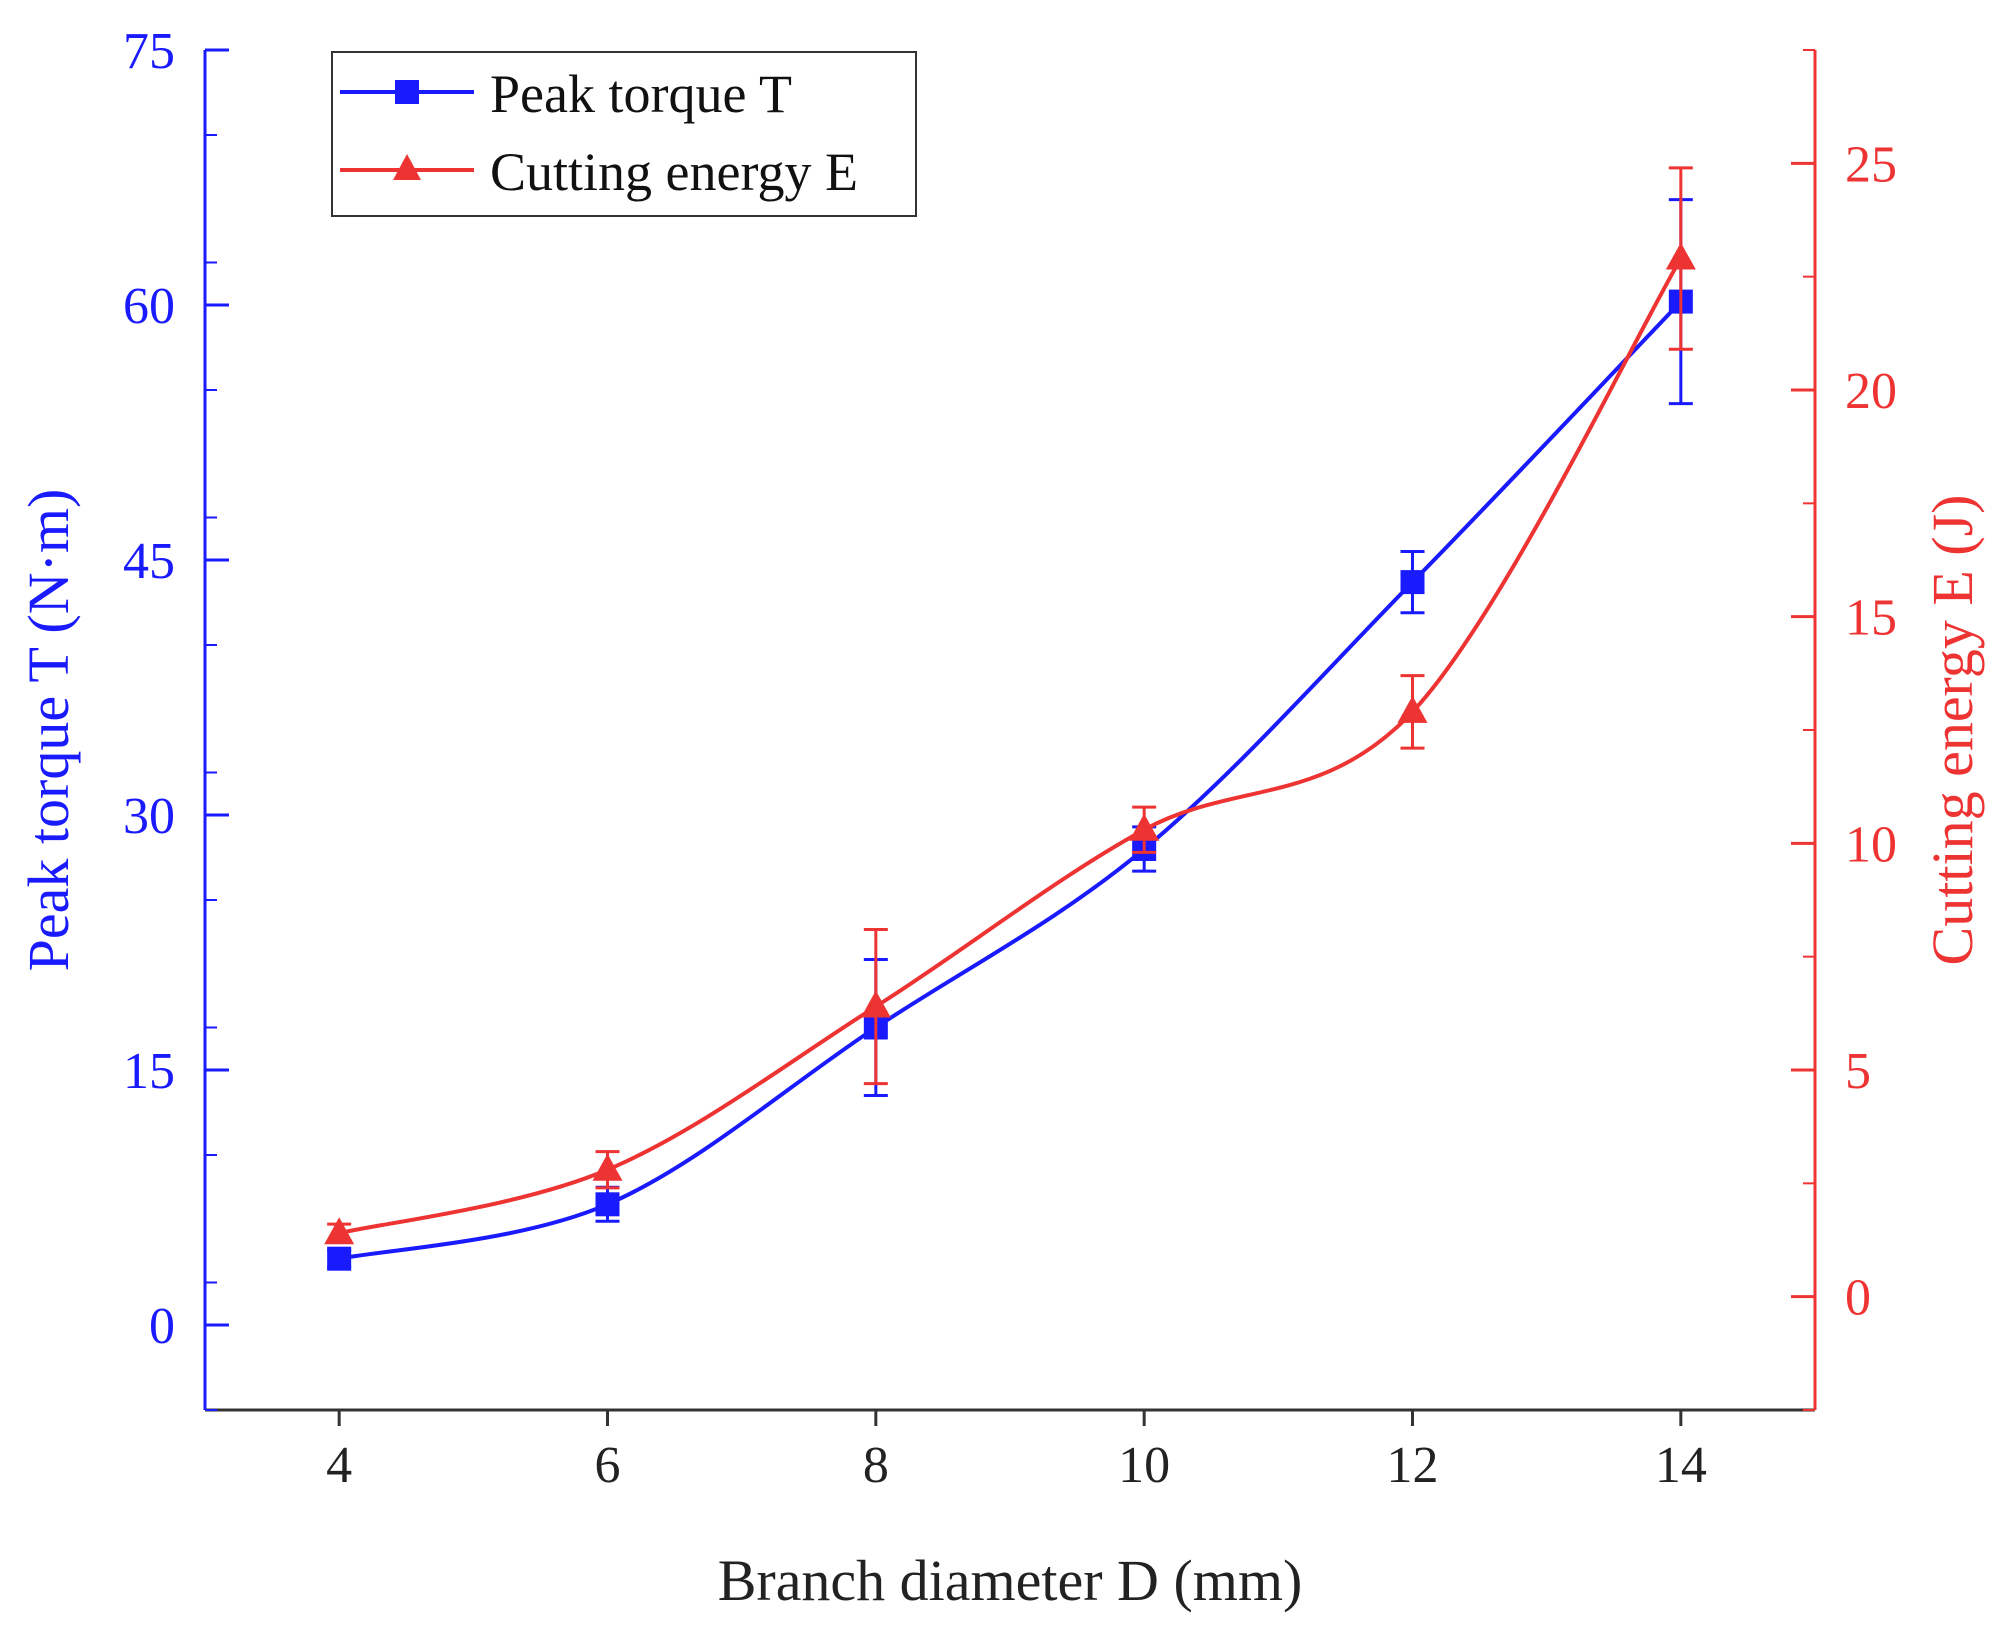 Image resolution: width=2010 pixels, height=1628 pixels. I want to click on x-tick-label: 6, so click(608, 1465).